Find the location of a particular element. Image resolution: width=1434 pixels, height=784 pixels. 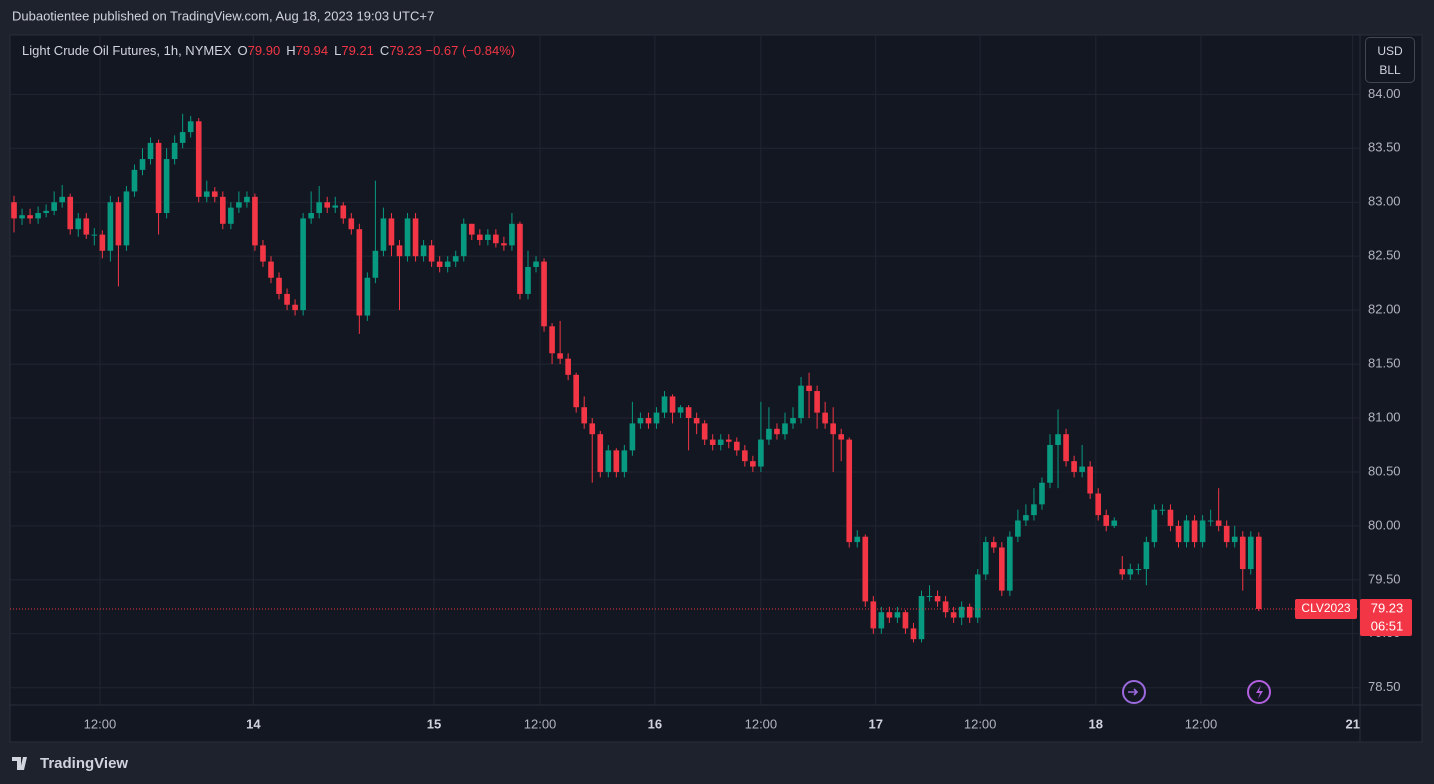

price-tag is located at coordinates (1386, 617).